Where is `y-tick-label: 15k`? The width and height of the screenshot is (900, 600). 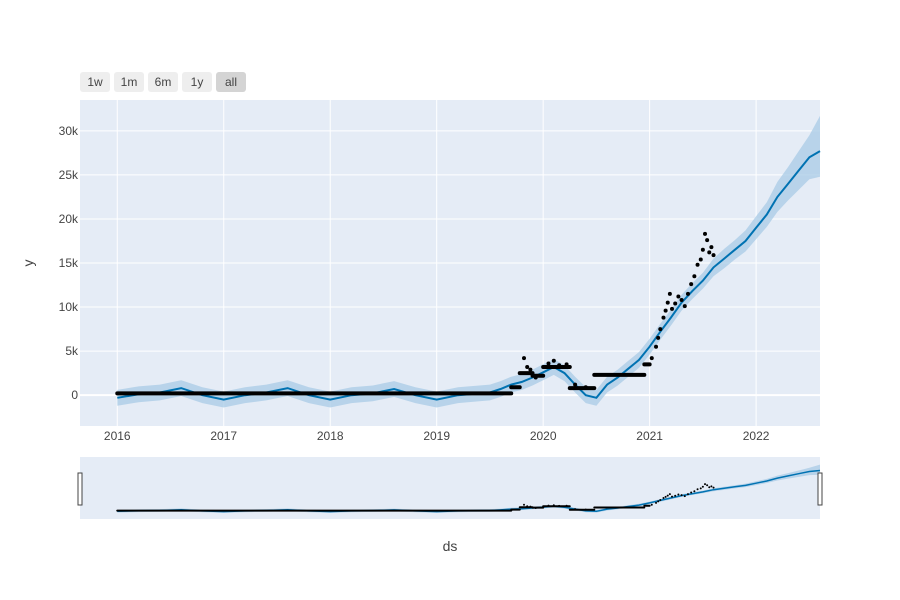 y-tick-label: 15k is located at coordinates (69, 263).